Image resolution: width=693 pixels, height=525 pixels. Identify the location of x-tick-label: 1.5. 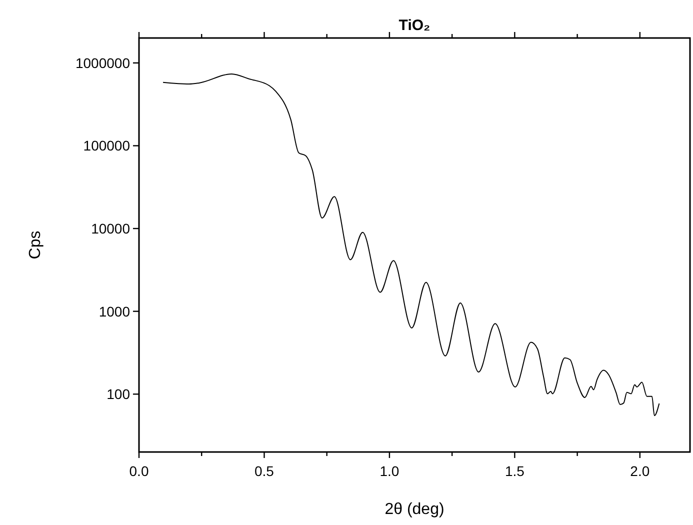
(514, 471).